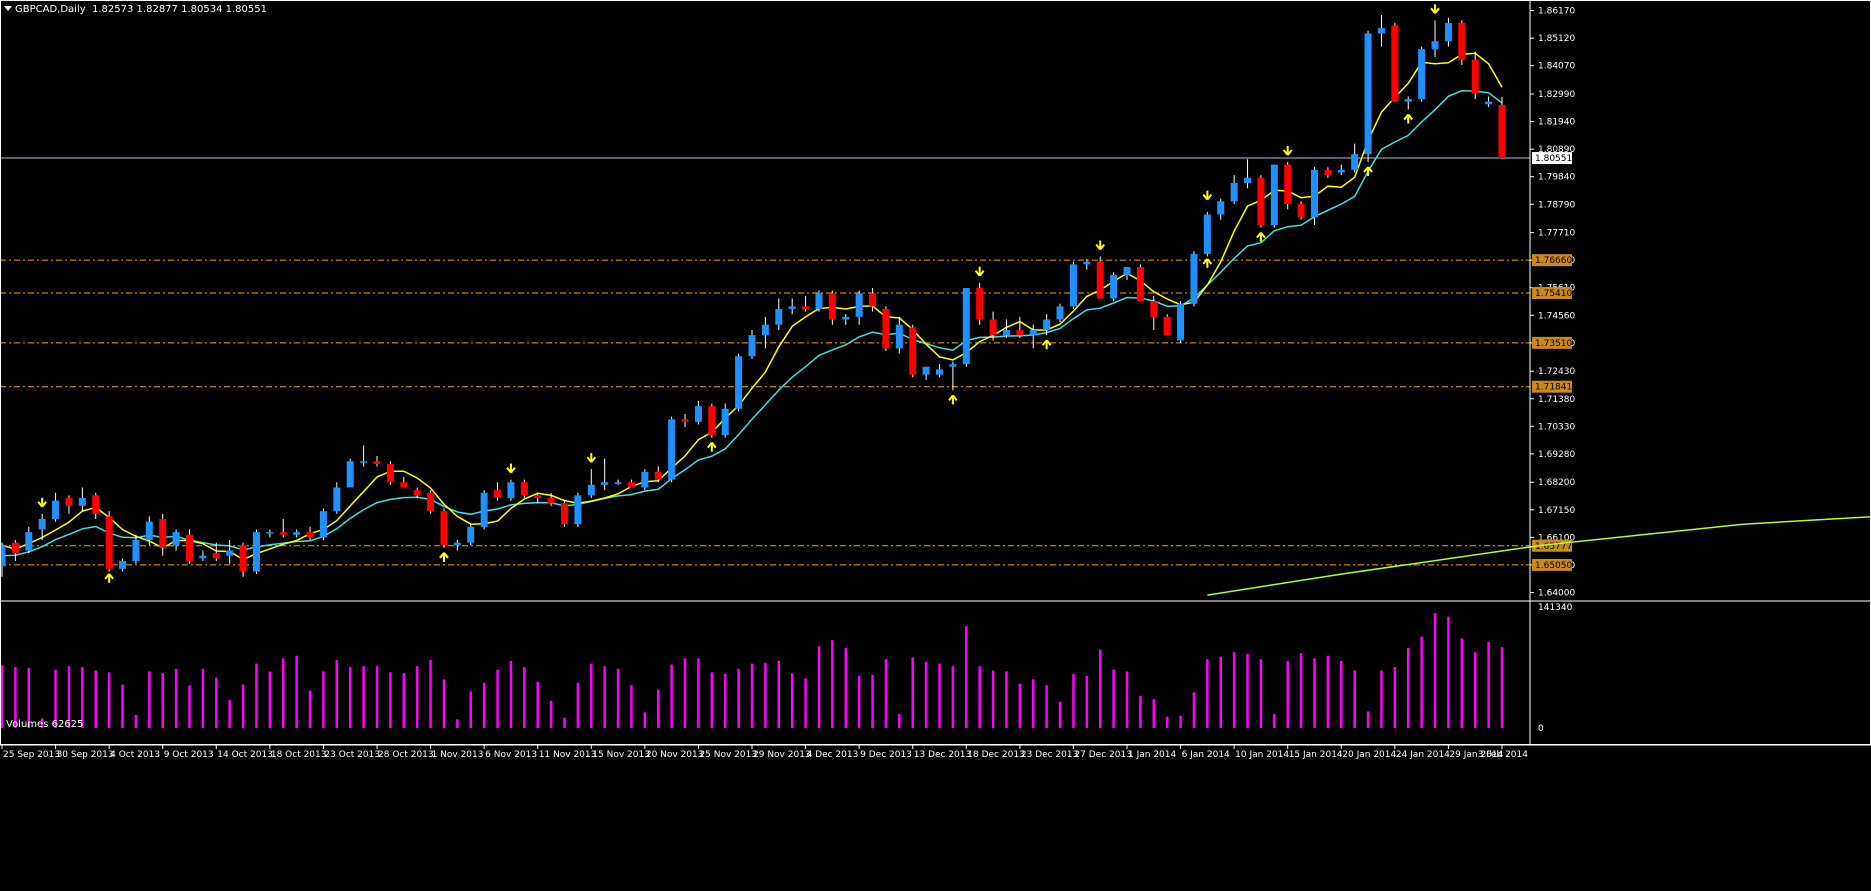 The height and width of the screenshot is (891, 1871). What do you see at coordinates (1103, 755) in the screenshot?
I see `date-label: 27 Dec 2013` at bounding box center [1103, 755].